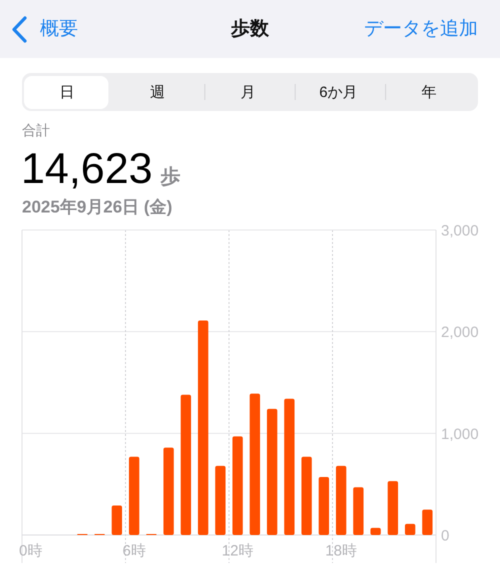 This screenshot has height=583, width=500. I want to click on chart-subtitle: 2025年9月26日 (金), so click(97, 207).